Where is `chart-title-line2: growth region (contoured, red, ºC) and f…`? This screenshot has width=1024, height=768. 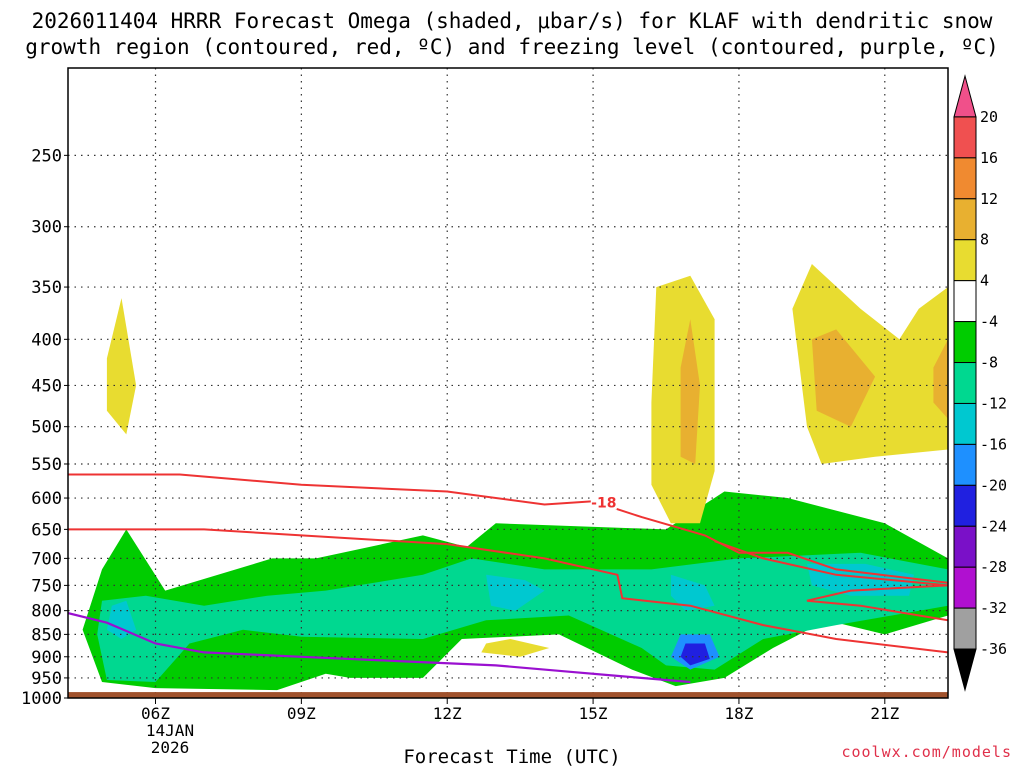 chart-title-line2: growth region (contoured, red, ºC) and f… is located at coordinates (512, 47).